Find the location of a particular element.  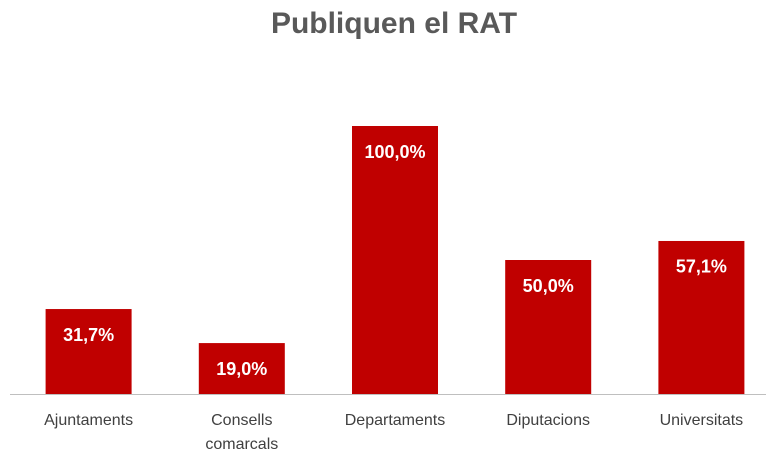

chart-title: Publiquen el RAT is located at coordinates (394, 23).